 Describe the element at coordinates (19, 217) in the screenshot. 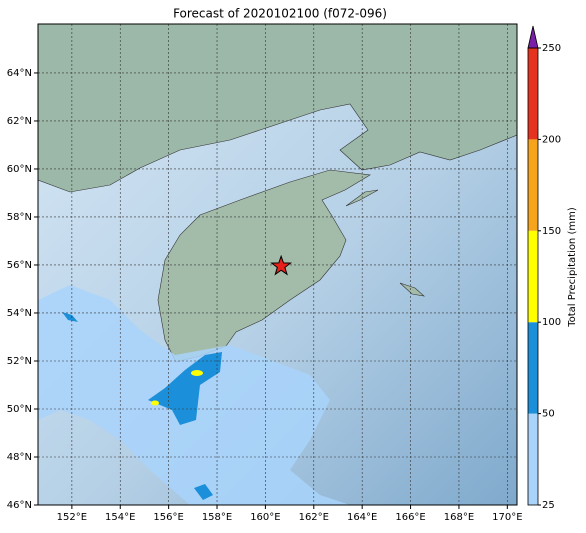

I see `lat-label: 58°N` at that location.